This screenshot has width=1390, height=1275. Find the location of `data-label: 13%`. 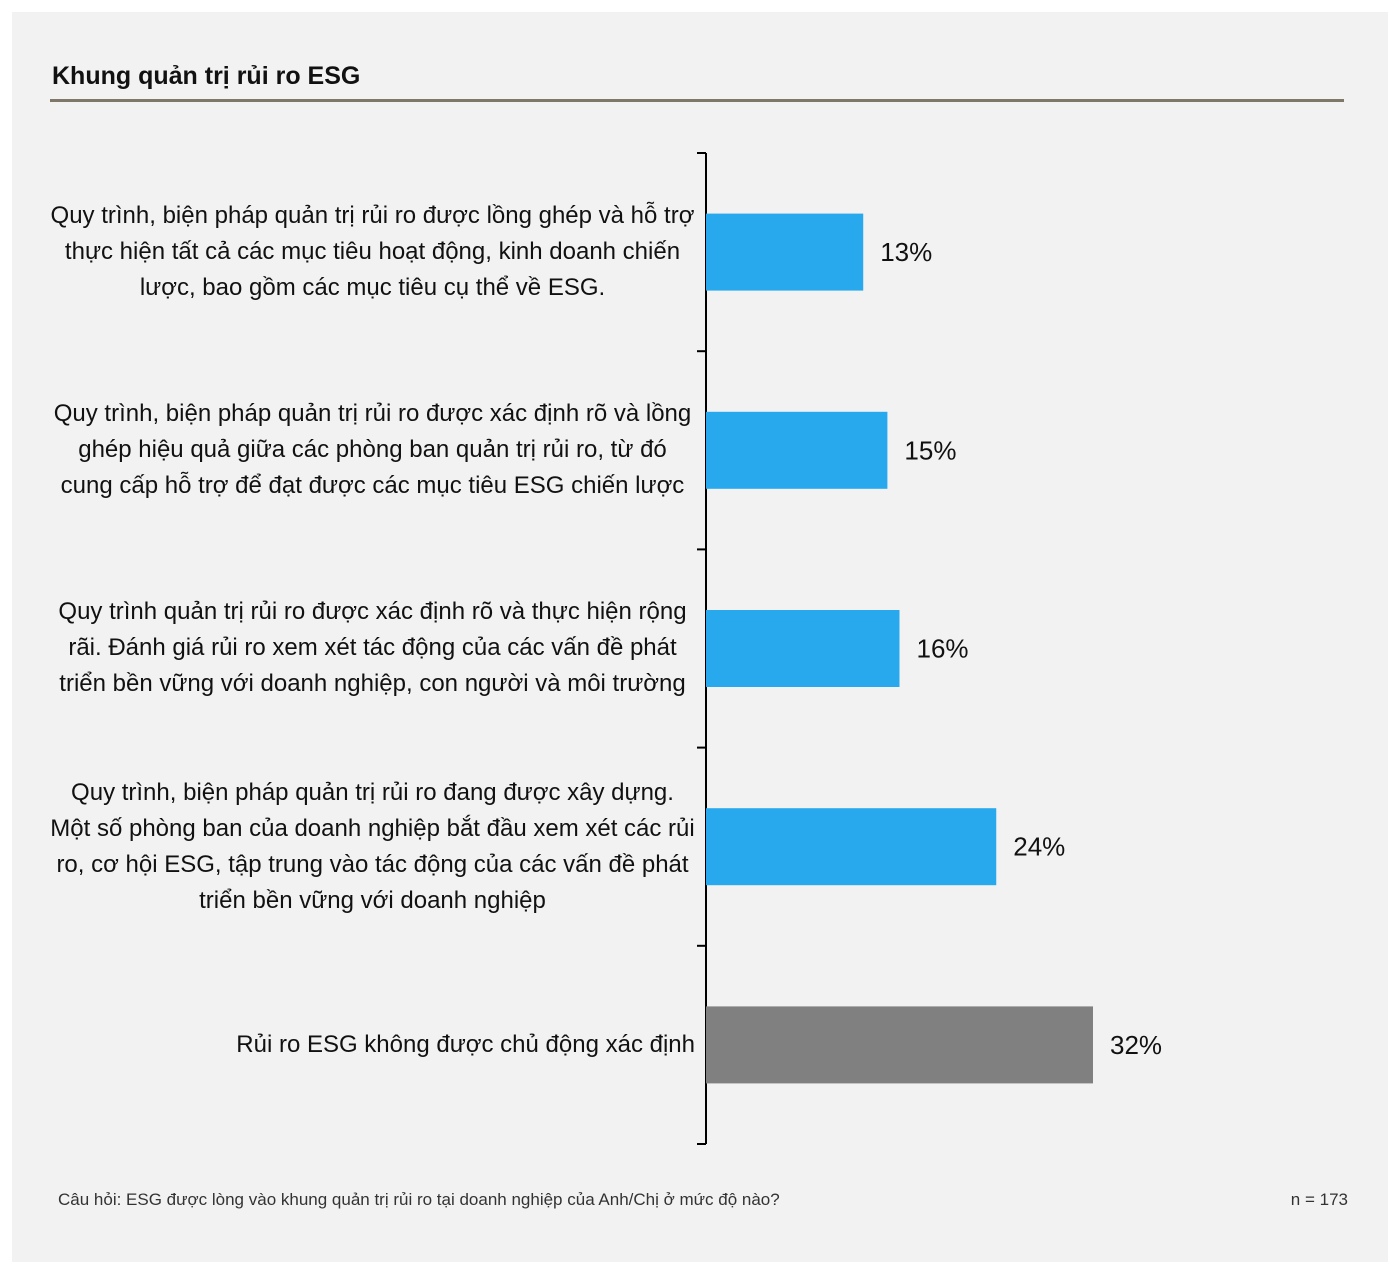

data-label: 13% is located at coordinates (906, 252).